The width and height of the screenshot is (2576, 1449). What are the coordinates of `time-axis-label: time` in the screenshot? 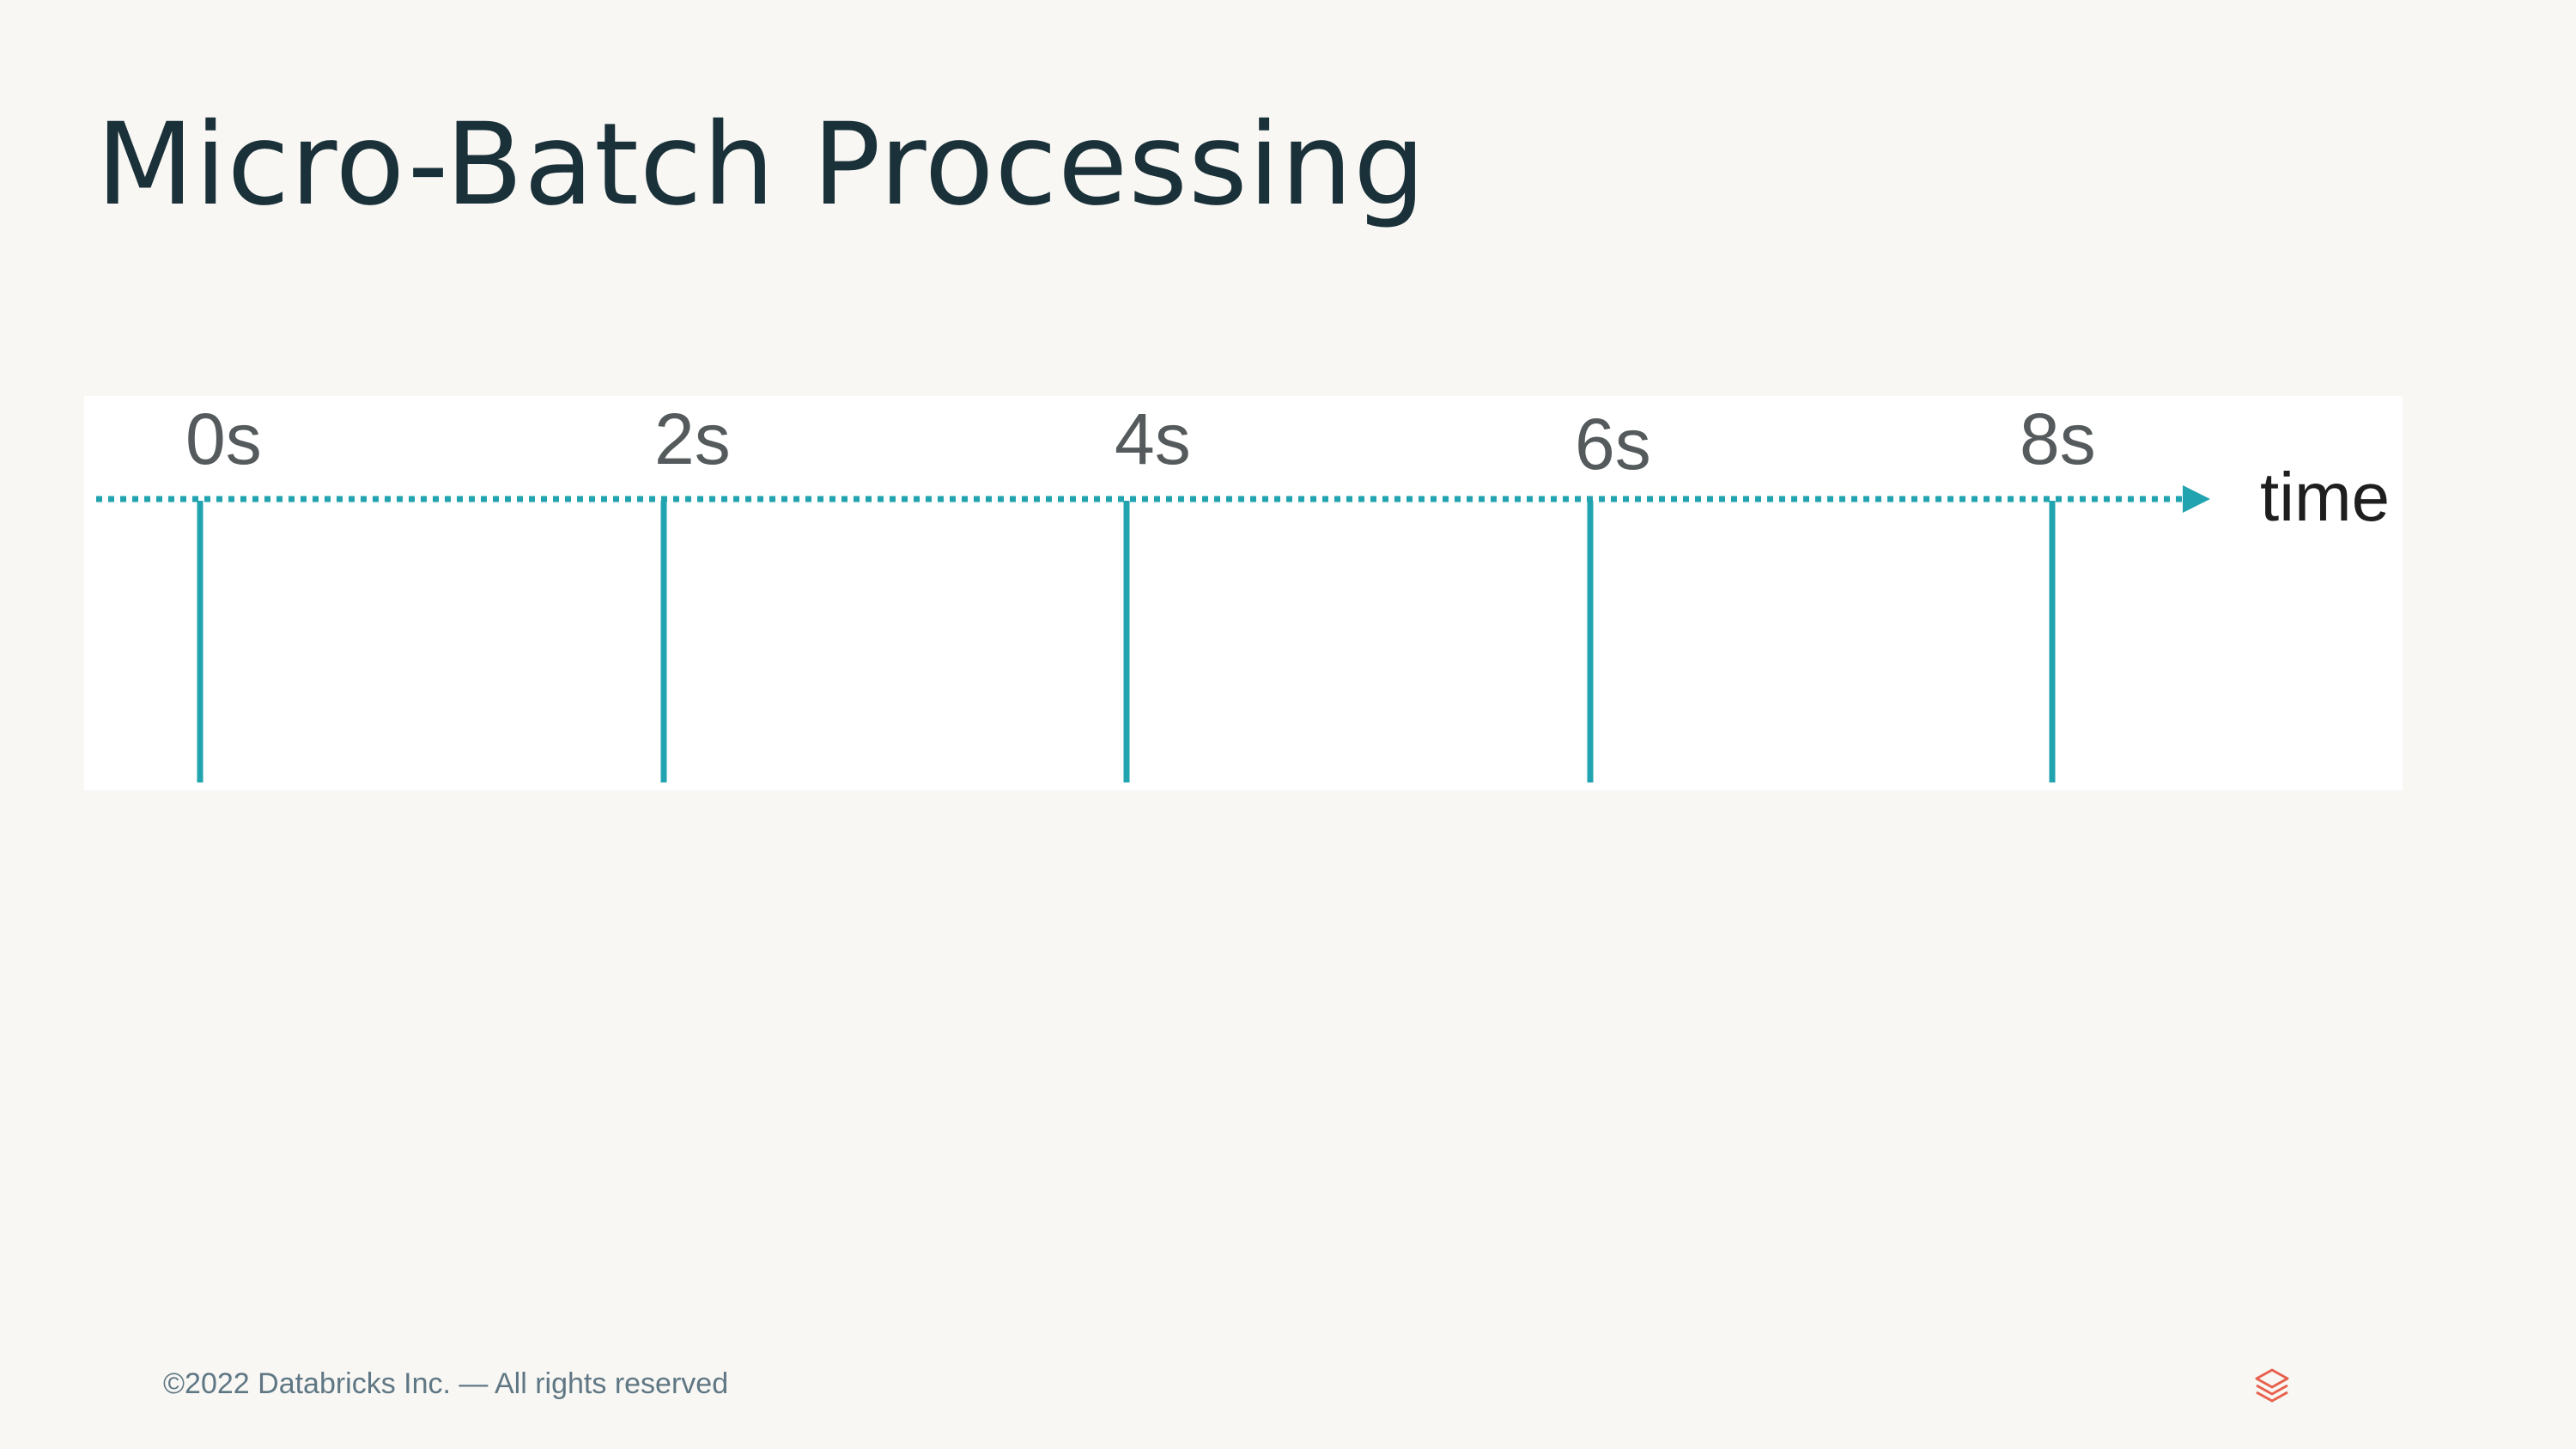 It's located at (2325, 497).